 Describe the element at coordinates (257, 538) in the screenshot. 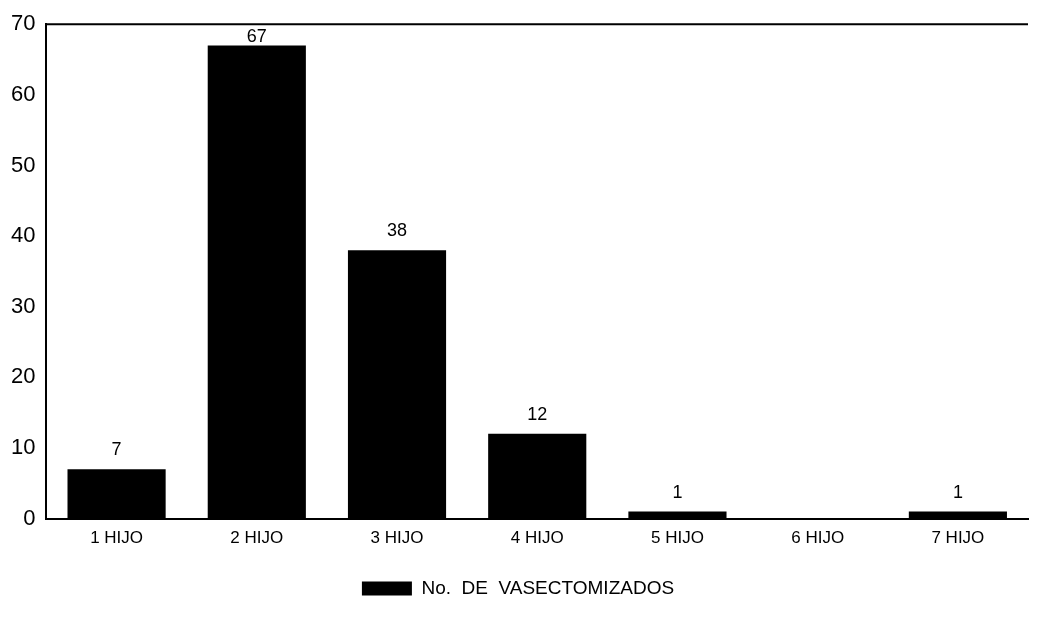

I see `x-tick-label: 2 HIJO` at that location.